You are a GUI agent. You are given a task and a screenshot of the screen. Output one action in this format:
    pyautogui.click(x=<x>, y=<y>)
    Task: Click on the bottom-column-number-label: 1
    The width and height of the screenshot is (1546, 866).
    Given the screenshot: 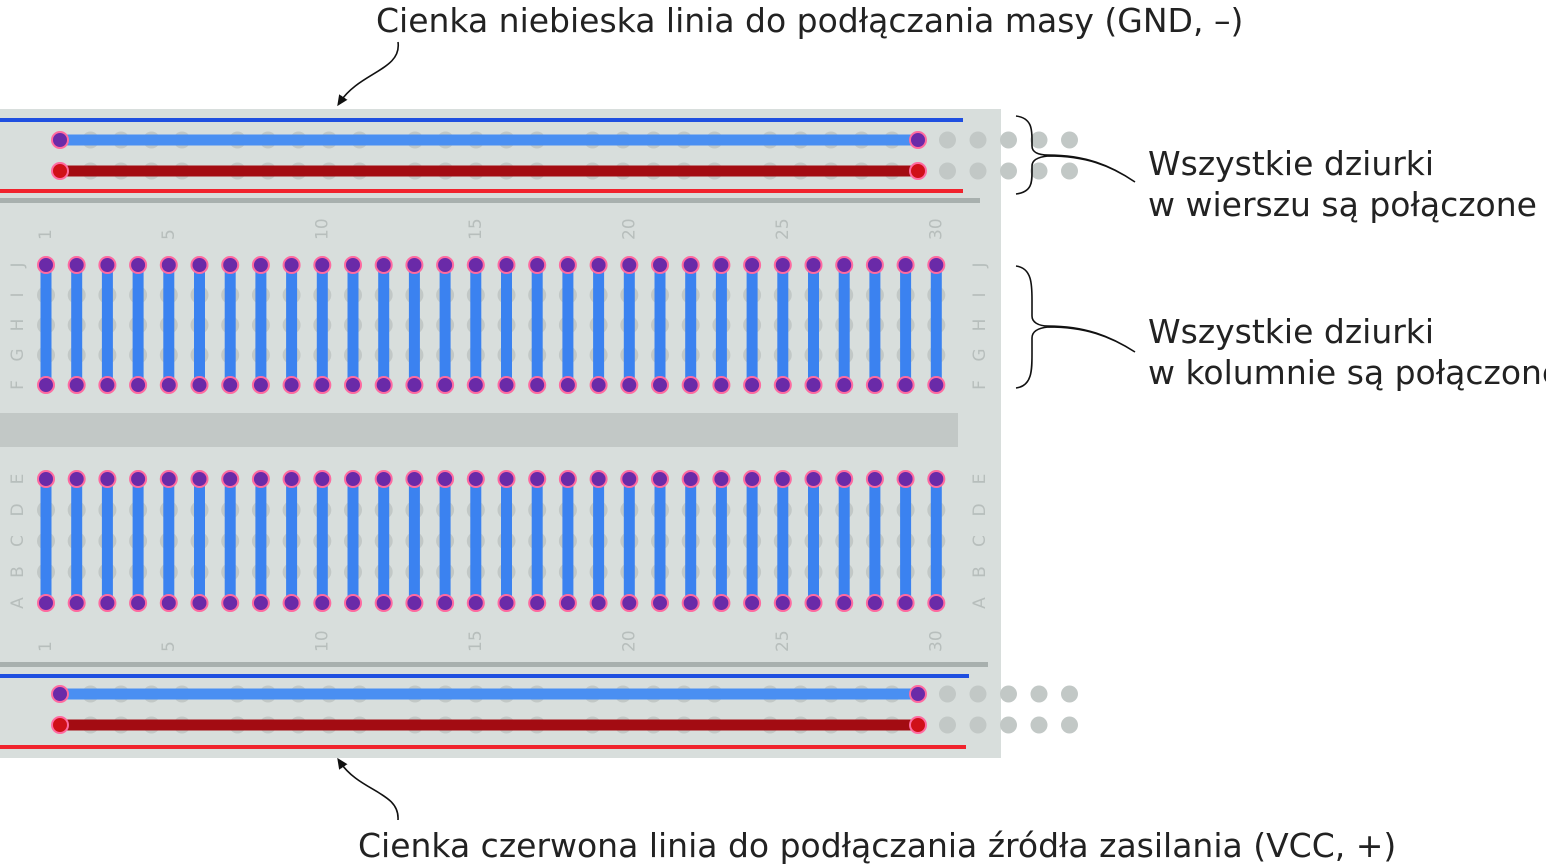 What is the action you would take?
    pyautogui.click(x=46, y=646)
    